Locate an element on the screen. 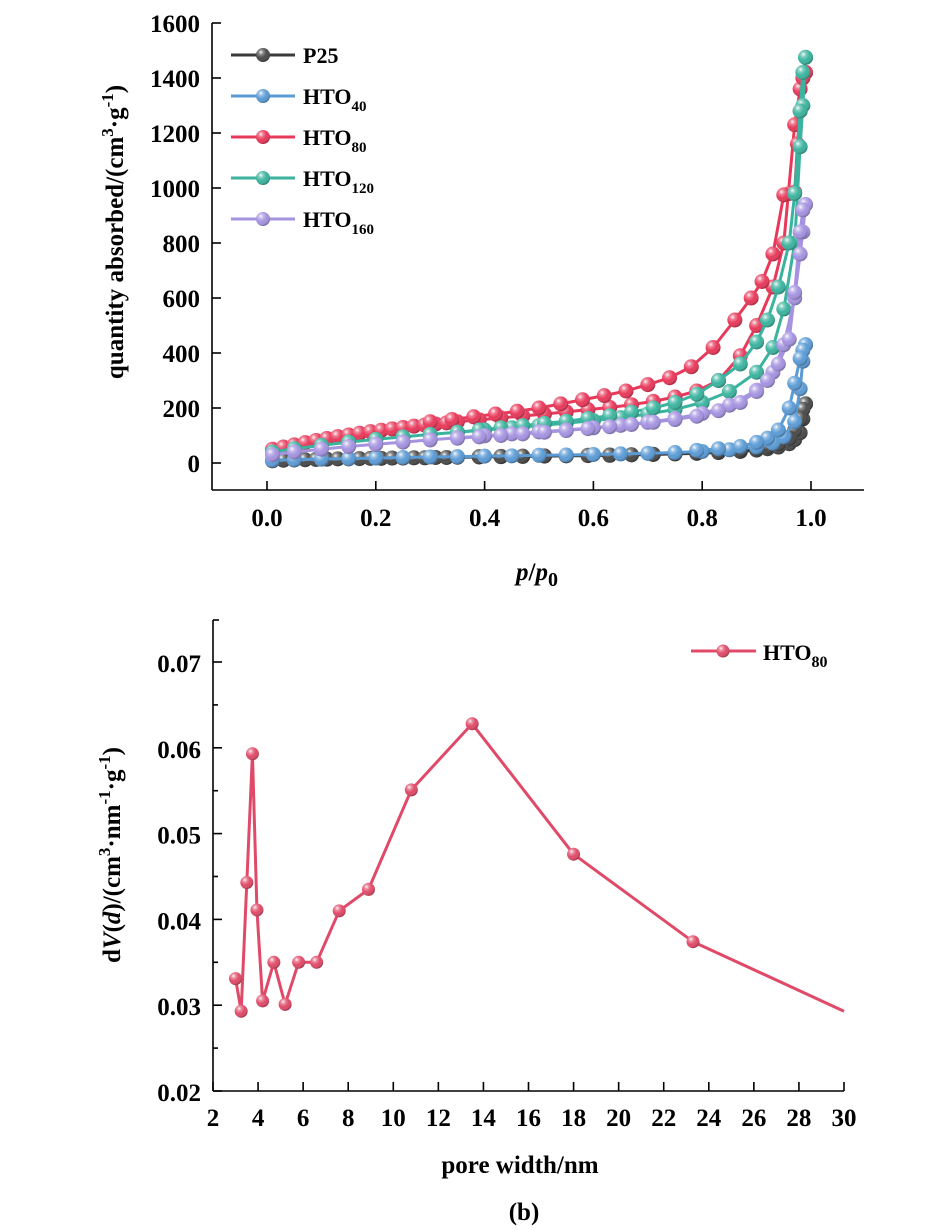 The width and height of the screenshot is (947, 1230). x-tick-label: 0.2 is located at coordinates (375, 518).